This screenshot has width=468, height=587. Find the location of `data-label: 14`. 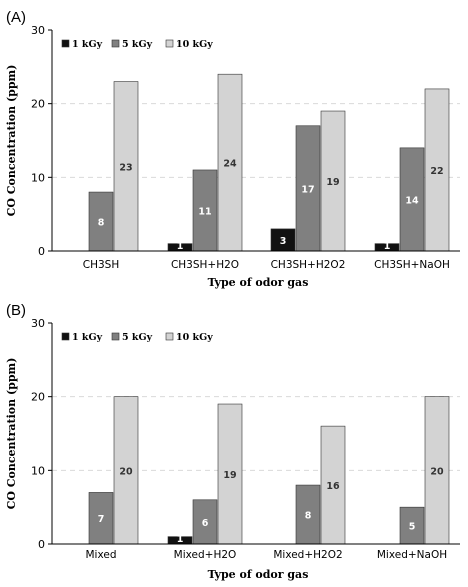

data-label: 14 is located at coordinates (412, 200).